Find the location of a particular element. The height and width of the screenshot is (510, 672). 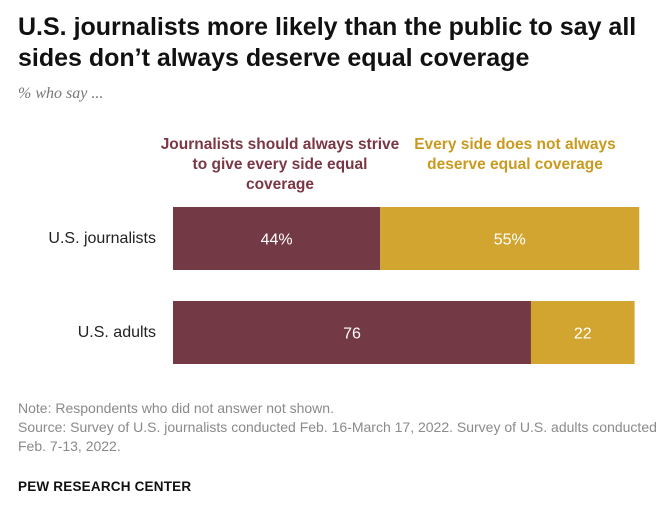

row-label-journalists: U.S. journalists is located at coordinates (102, 238).